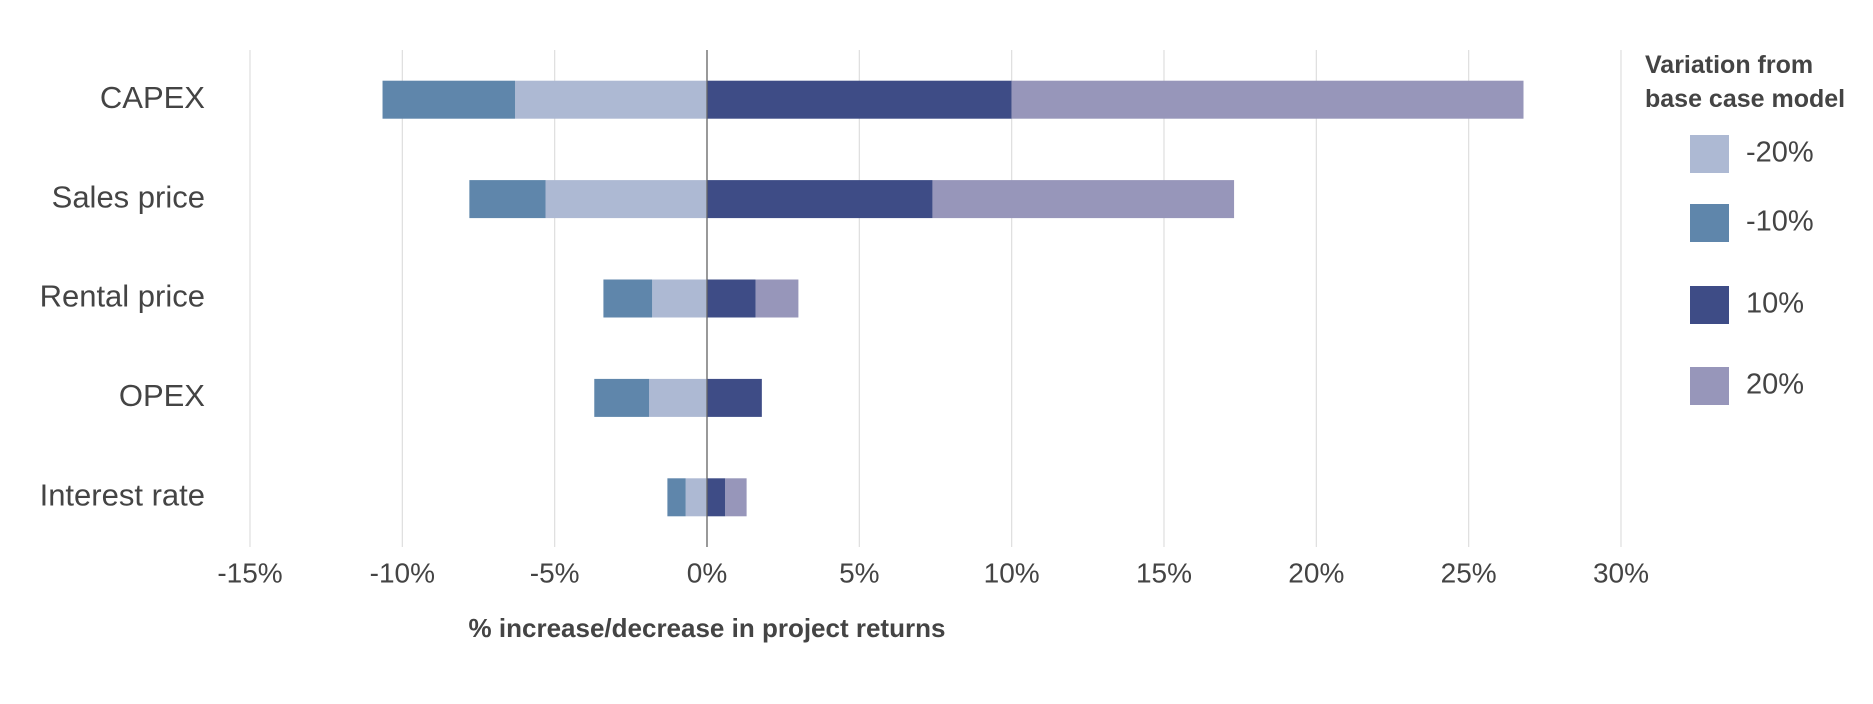 This screenshot has width=1873, height=704. What do you see at coordinates (162, 395) in the screenshot?
I see `category-label: OPEX` at bounding box center [162, 395].